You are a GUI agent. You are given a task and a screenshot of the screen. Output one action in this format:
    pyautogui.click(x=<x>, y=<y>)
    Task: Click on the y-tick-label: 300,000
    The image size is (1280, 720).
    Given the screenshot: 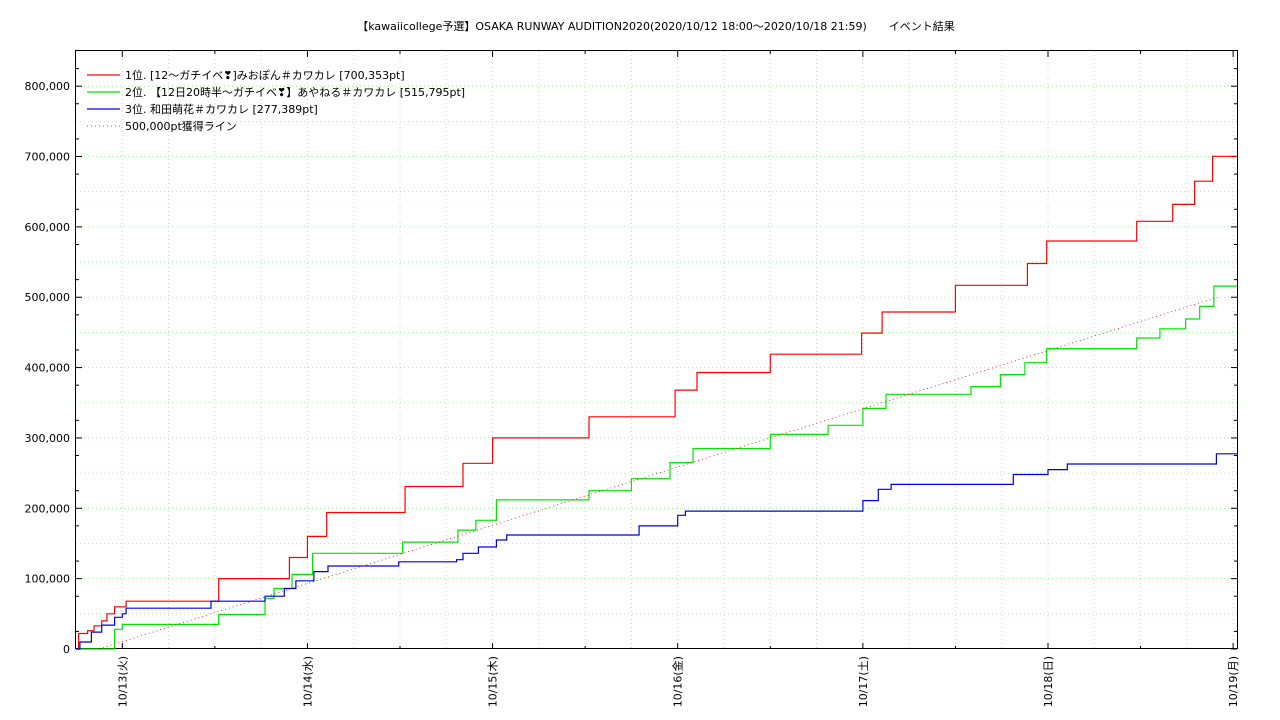 What is the action you would take?
    pyautogui.click(x=48, y=438)
    